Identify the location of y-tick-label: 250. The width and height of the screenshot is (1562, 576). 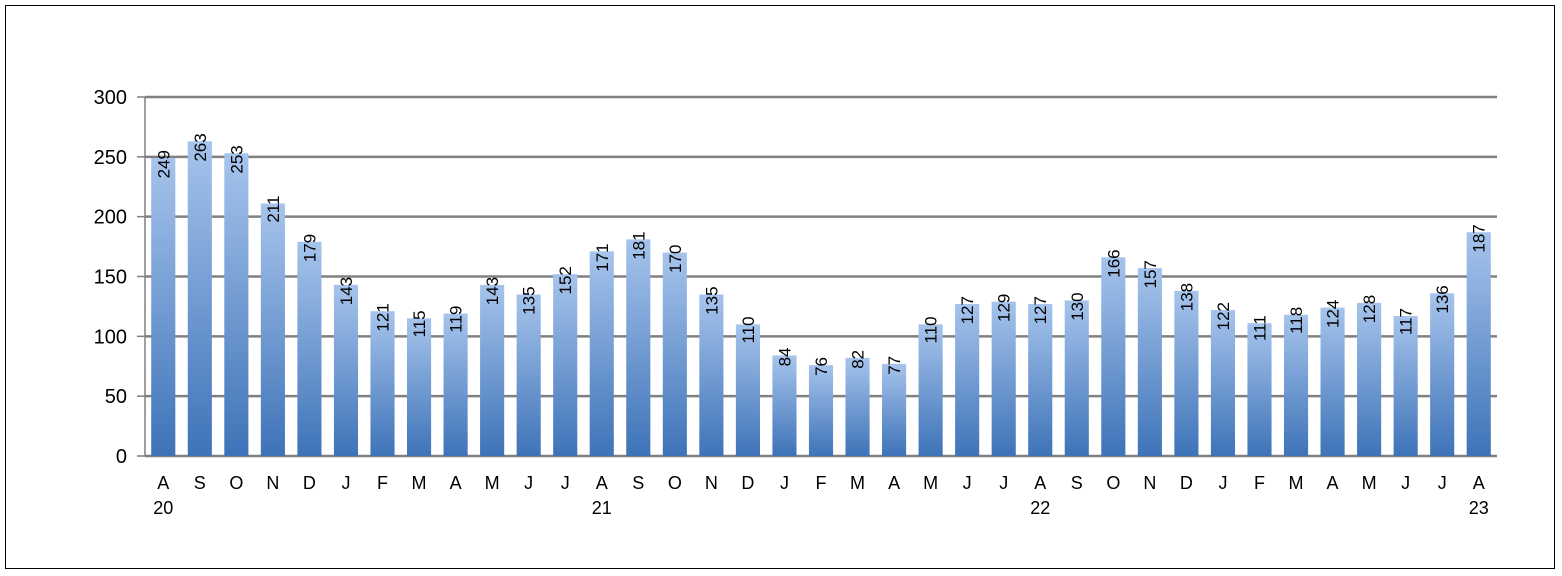
(110, 158).